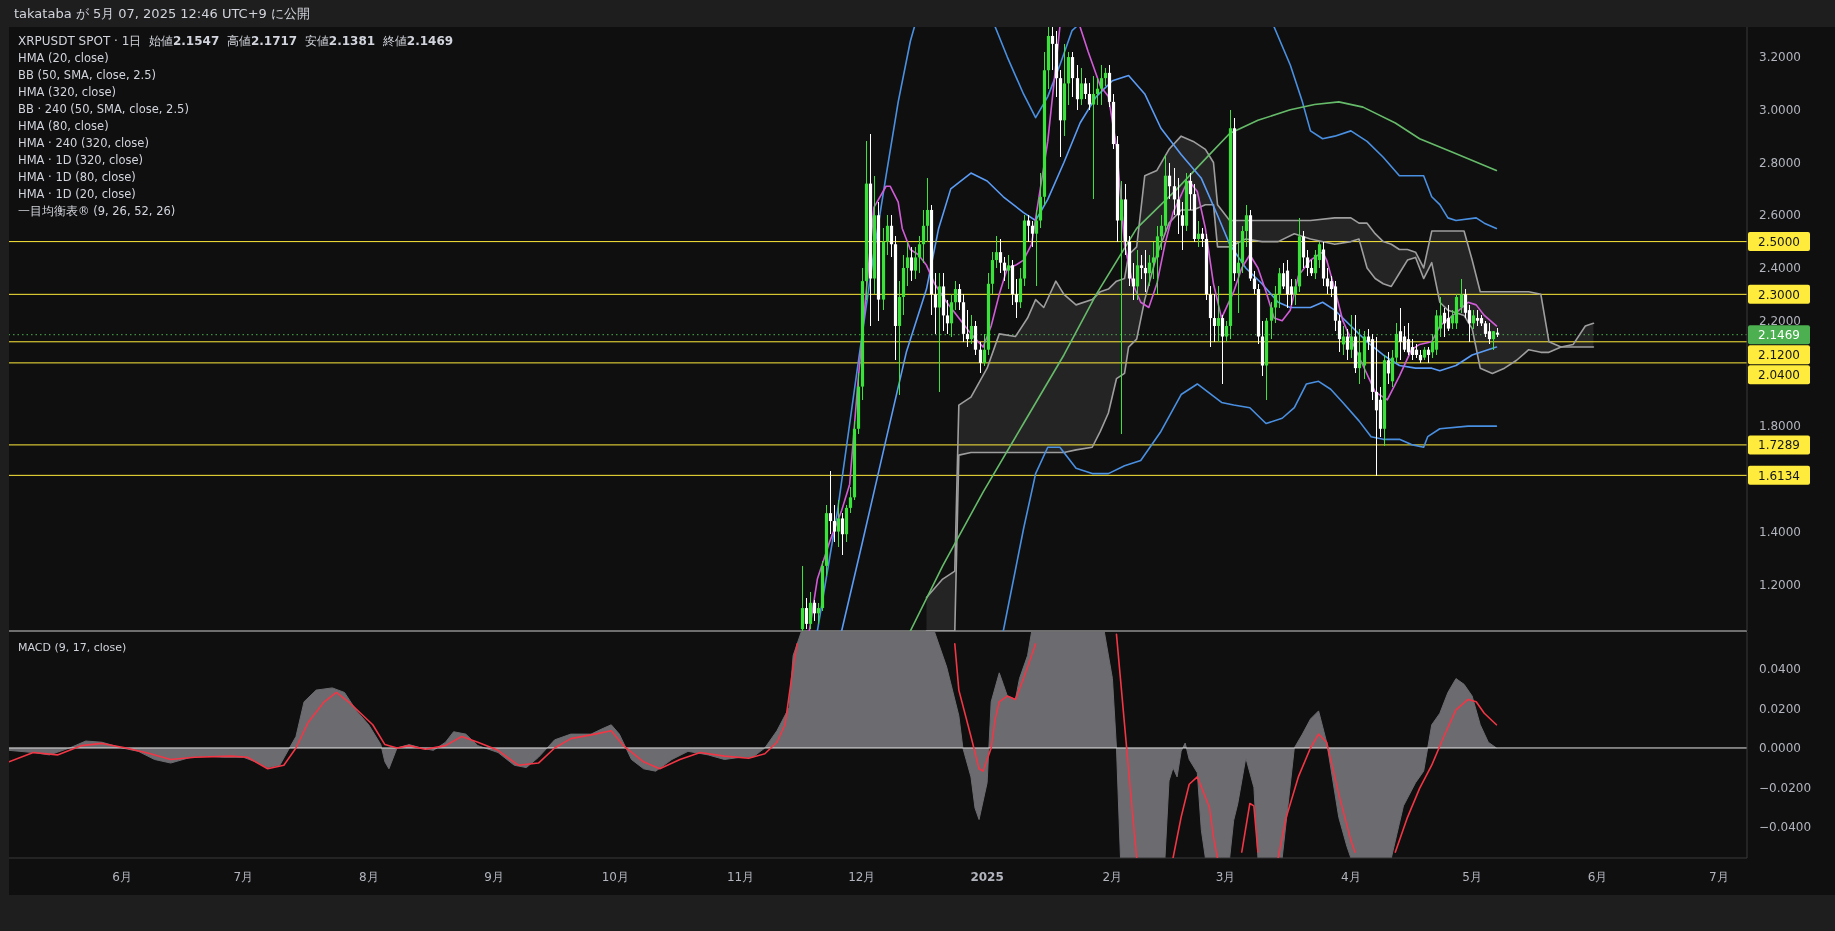  What do you see at coordinates (1780, 320) in the screenshot?
I see `y-tick-label: 2.2000` at bounding box center [1780, 320].